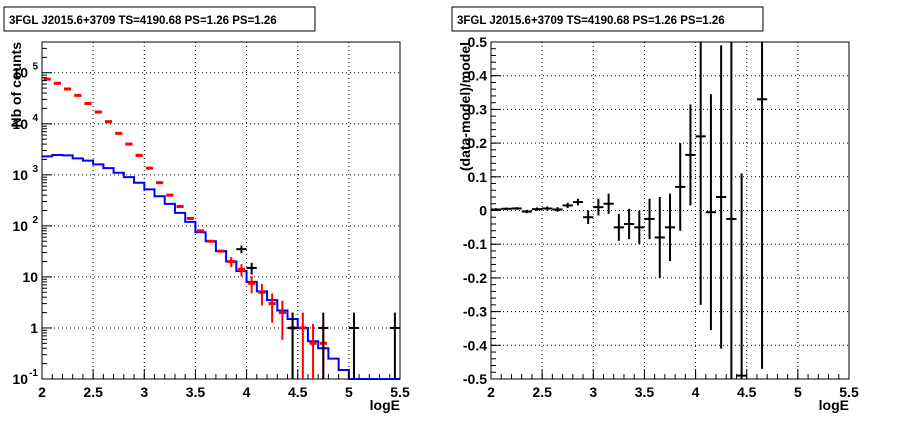  Describe the element at coordinates (475, 345) in the screenshot. I see `y-tick-label: -0.4` at that location.